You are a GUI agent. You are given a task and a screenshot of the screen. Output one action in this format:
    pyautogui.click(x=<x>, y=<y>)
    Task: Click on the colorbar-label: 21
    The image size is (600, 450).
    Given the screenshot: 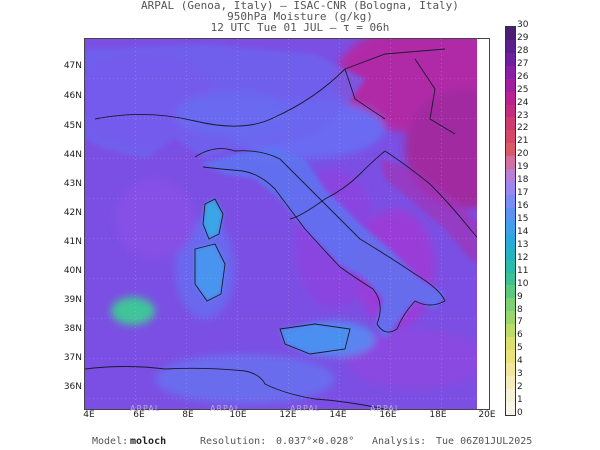 What is the action you would take?
    pyautogui.click(x=523, y=141)
    